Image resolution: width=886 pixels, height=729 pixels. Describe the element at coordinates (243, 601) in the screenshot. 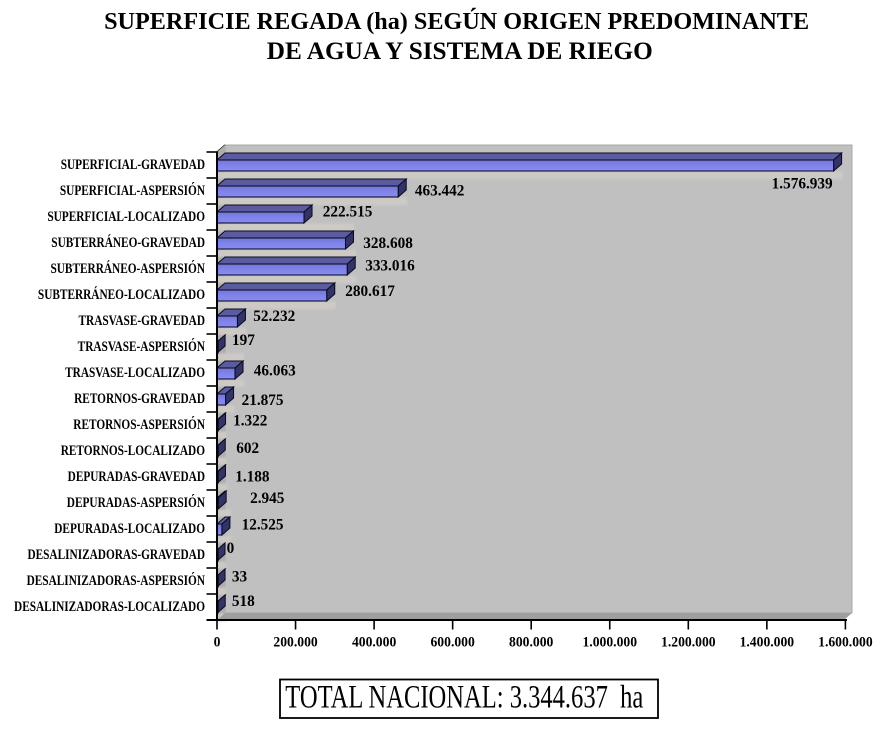

I see `svg-text: 518` at that location.